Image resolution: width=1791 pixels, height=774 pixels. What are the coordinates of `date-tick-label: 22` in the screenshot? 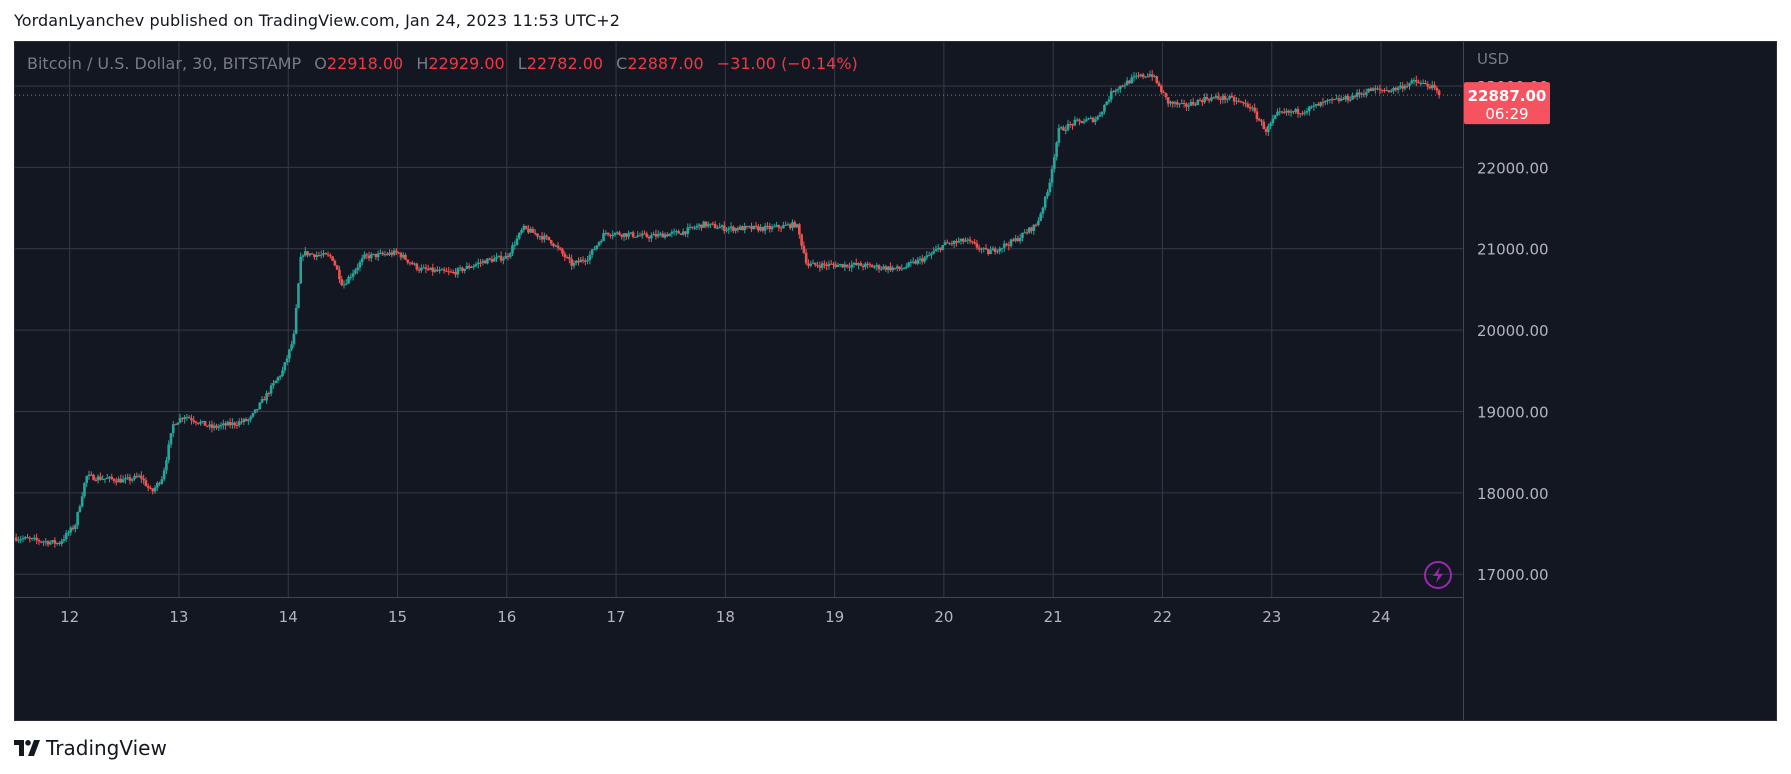 It's located at (1162, 617).